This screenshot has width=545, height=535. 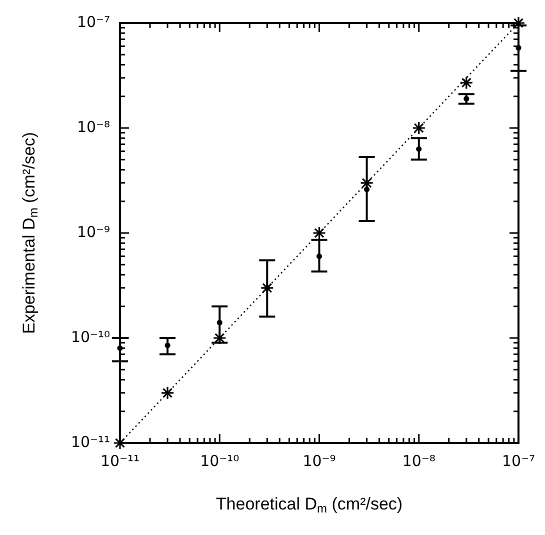 I want to click on x-tick-label: 10⁻⁸, so click(x=419, y=461).